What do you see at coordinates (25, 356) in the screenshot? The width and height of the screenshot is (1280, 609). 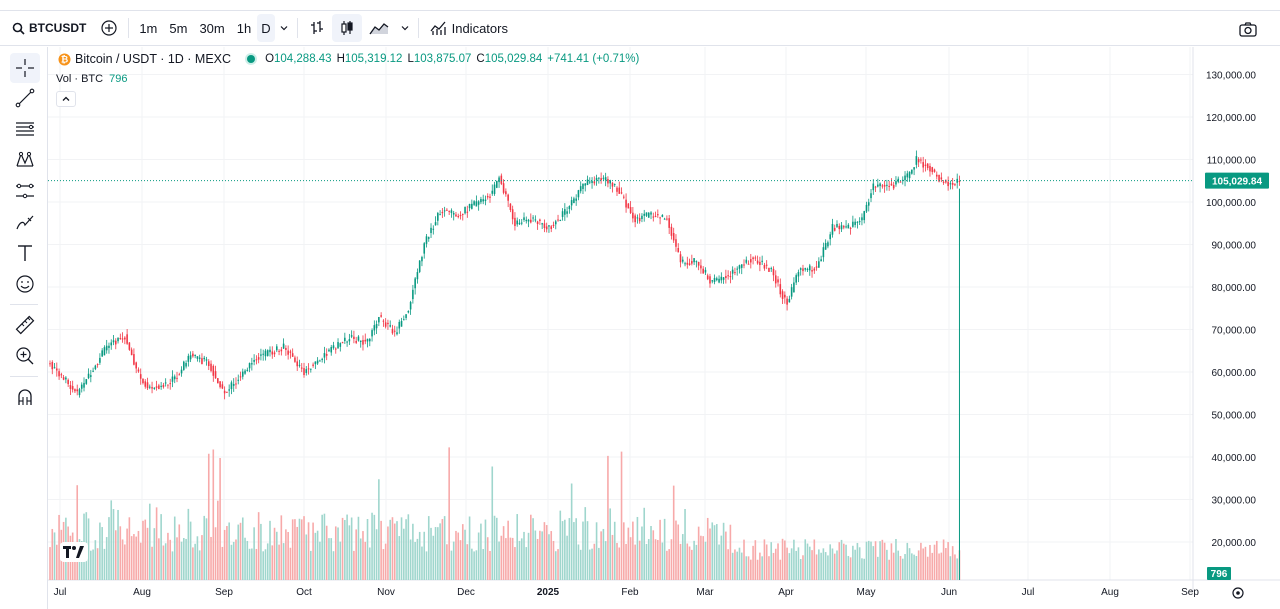 I see `zoom-tool` at bounding box center [25, 356].